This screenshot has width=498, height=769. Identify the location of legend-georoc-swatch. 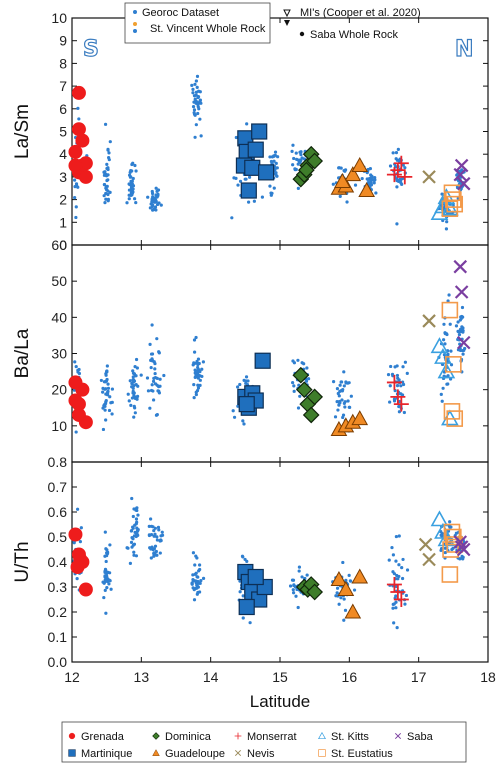
(135, 12).